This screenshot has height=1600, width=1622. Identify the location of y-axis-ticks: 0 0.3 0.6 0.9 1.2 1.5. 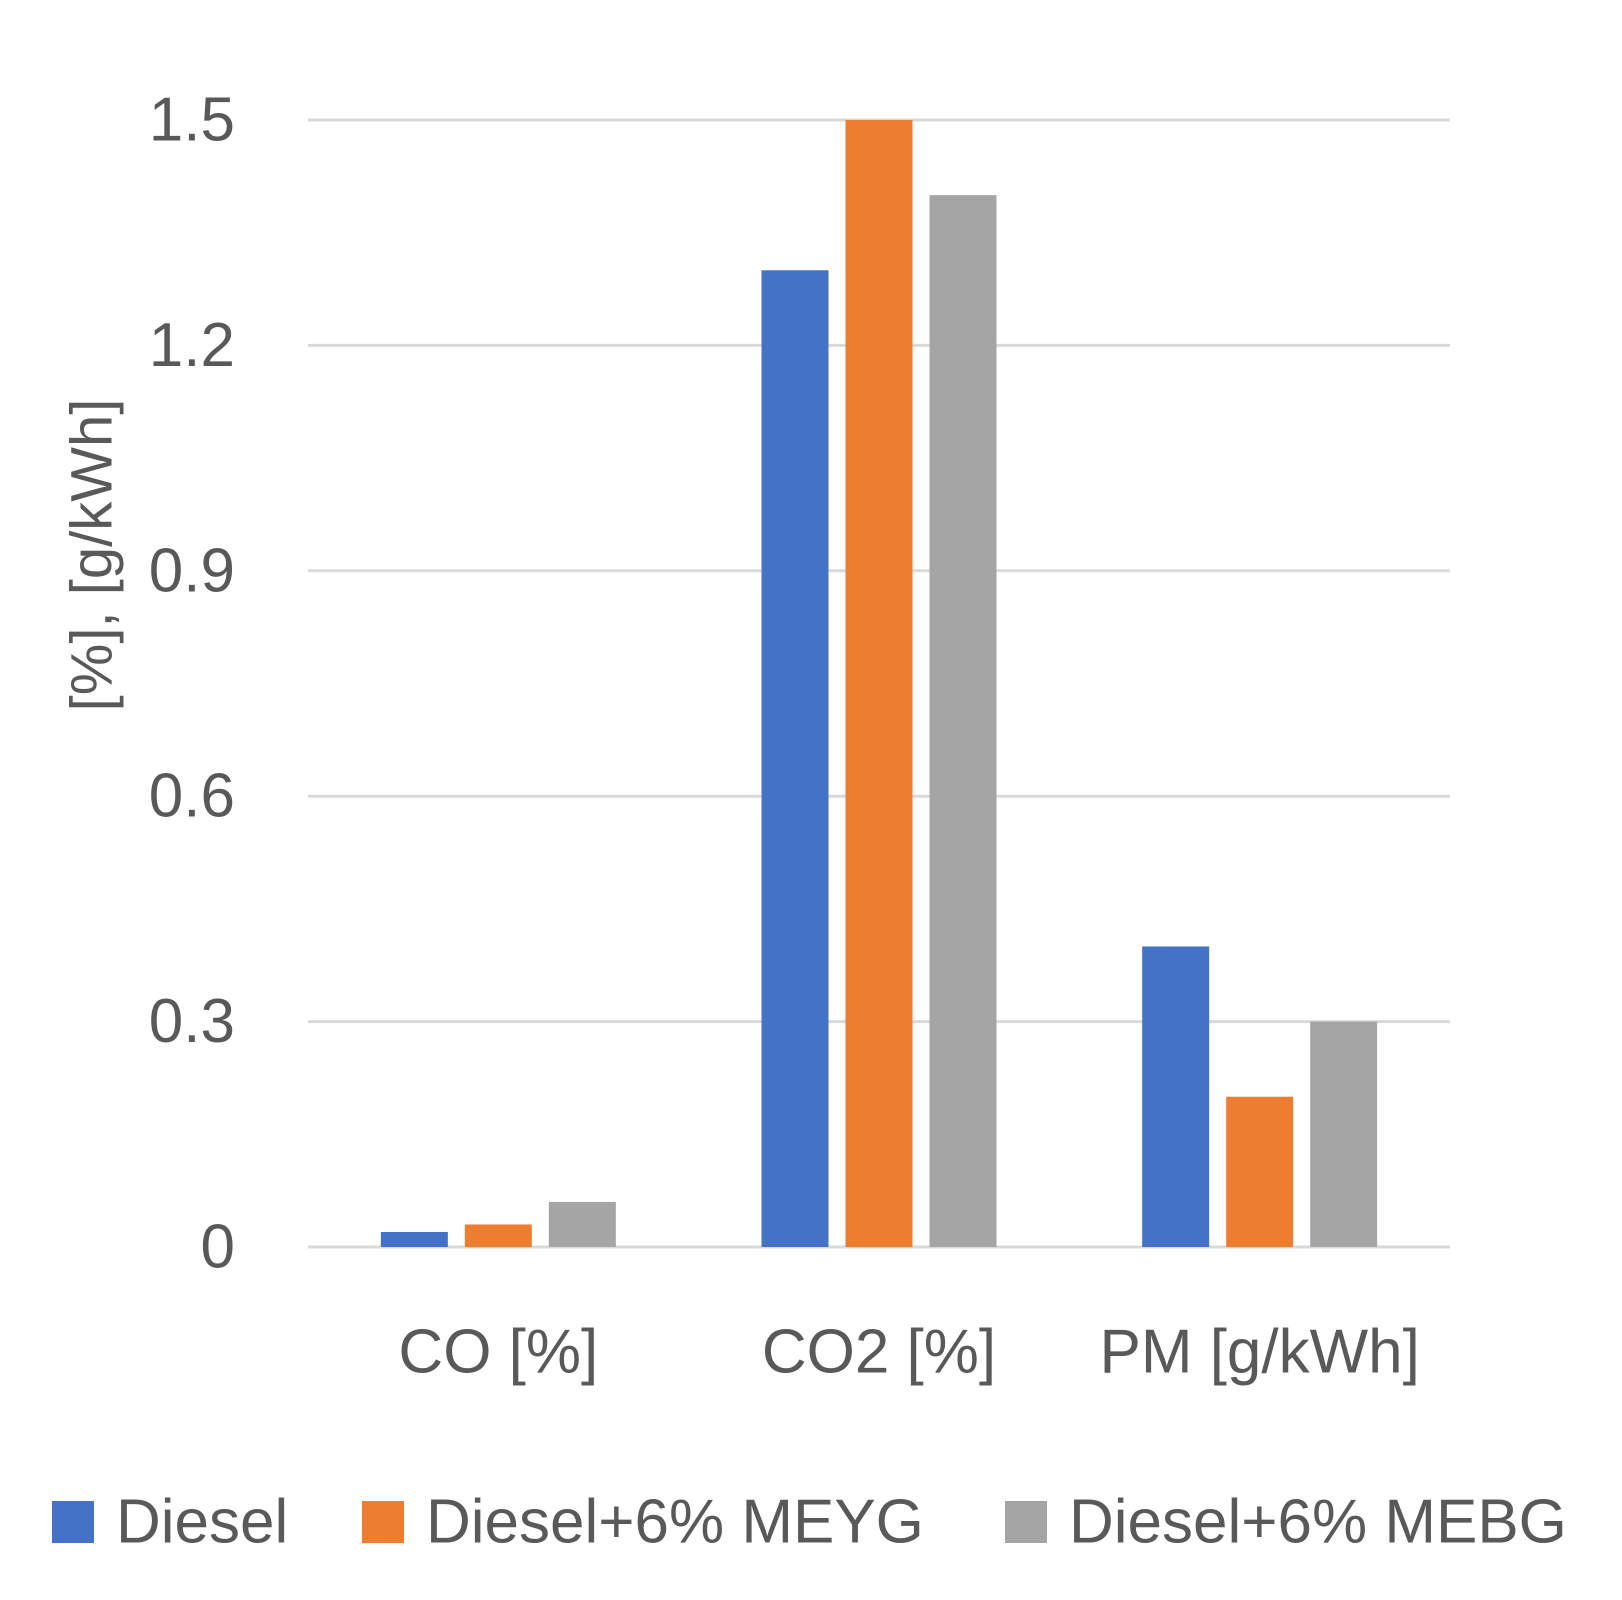
(192, 684).